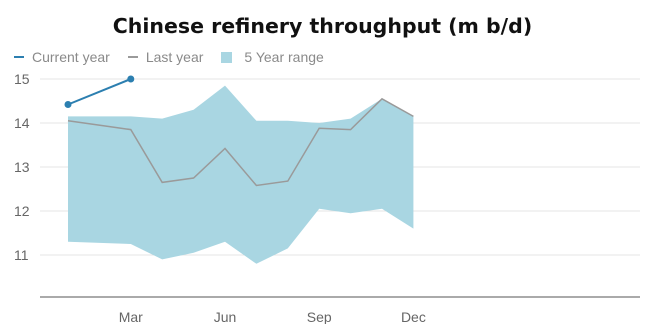 The image size is (645, 324). I want to click on series-line-last-year, so click(240, 142).